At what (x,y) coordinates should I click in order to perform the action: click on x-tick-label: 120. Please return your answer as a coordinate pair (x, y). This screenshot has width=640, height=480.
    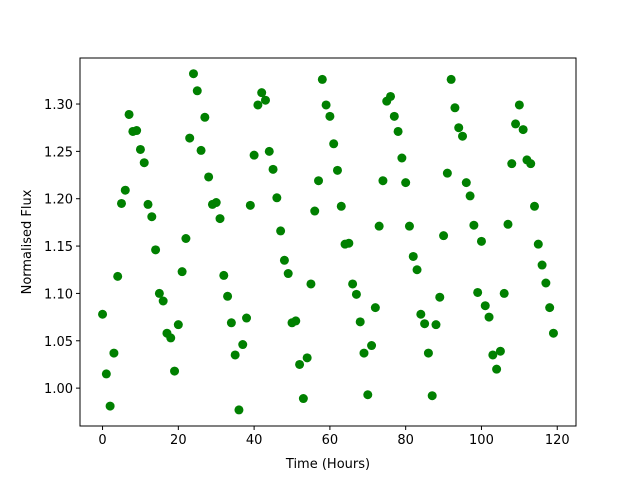
    Looking at the image, I should click on (557, 440).